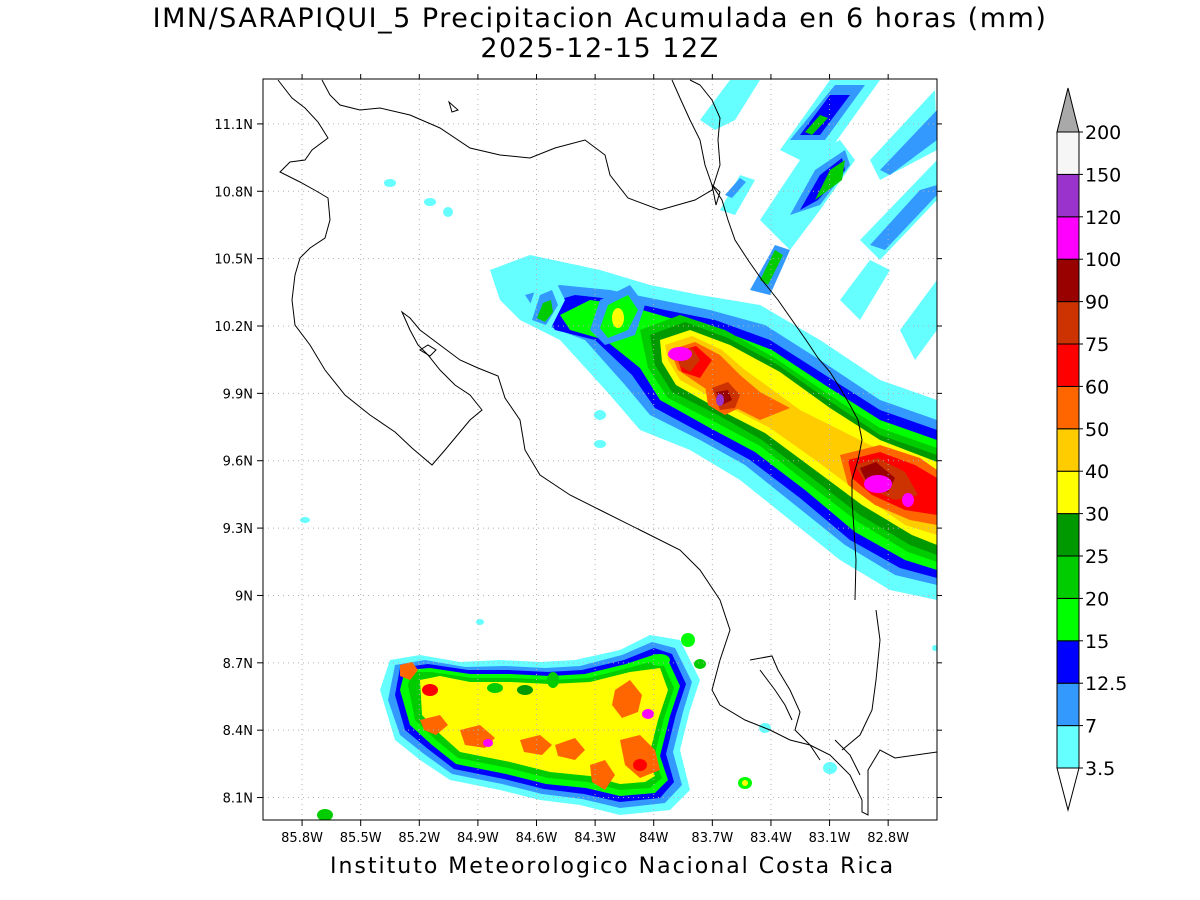 The width and height of the screenshot is (1200, 900). I want to click on lat-tick-label: 8.1N, so click(238, 799).